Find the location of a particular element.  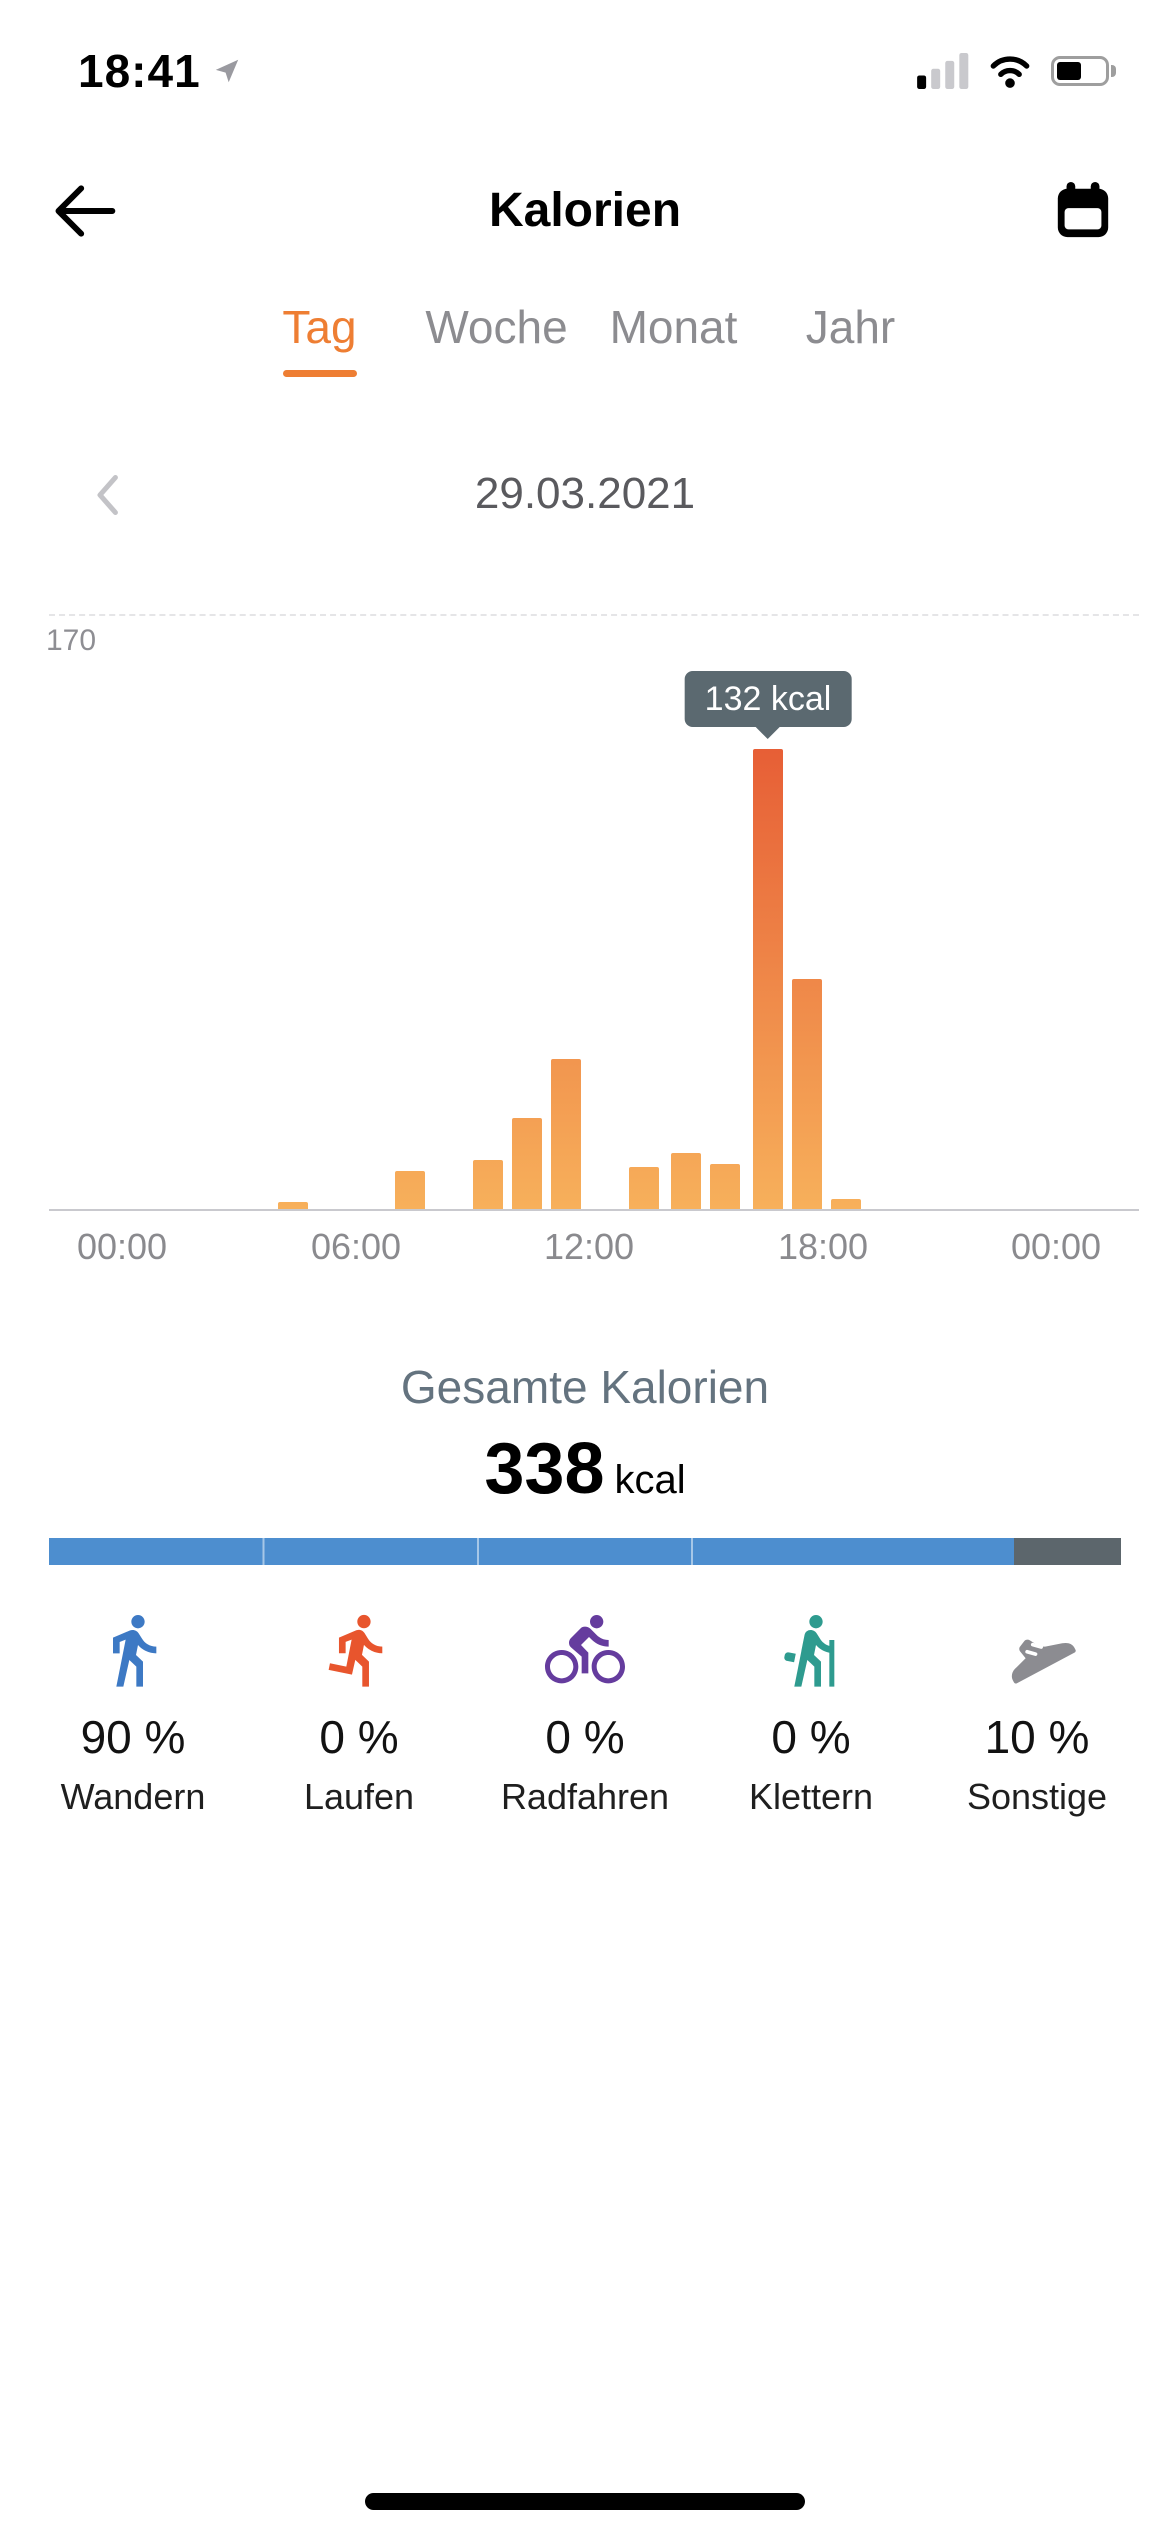

activity-radfahren: 0 % Radfahren is located at coordinates (585, 1708).